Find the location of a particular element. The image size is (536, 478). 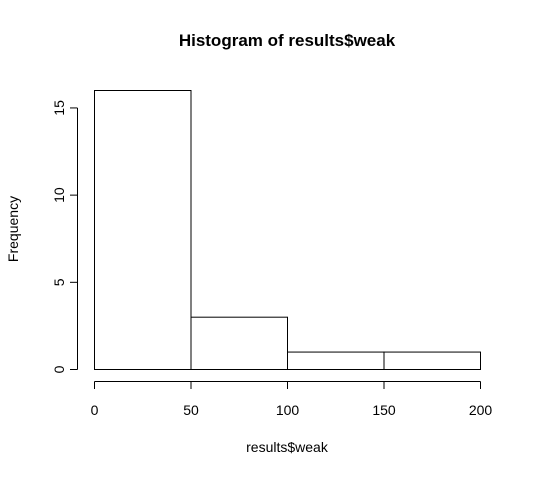

x-axis: 0 50 100 150 200 is located at coordinates (292, 399).